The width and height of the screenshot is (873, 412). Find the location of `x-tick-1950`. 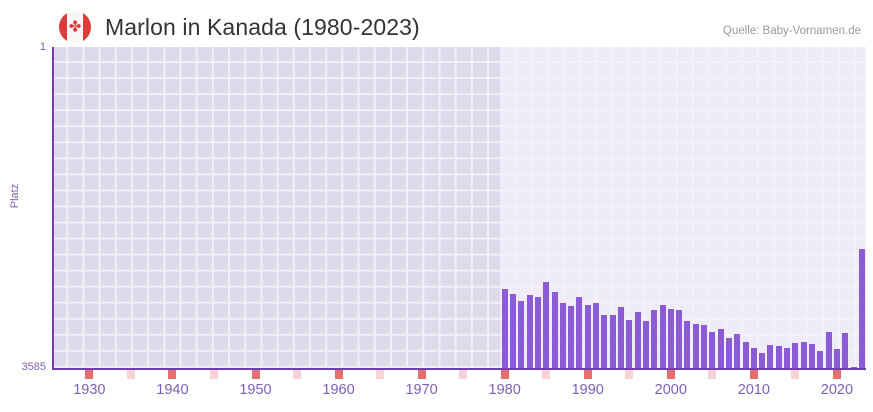

x-tick-1950 is located at coordinates (255, 374).